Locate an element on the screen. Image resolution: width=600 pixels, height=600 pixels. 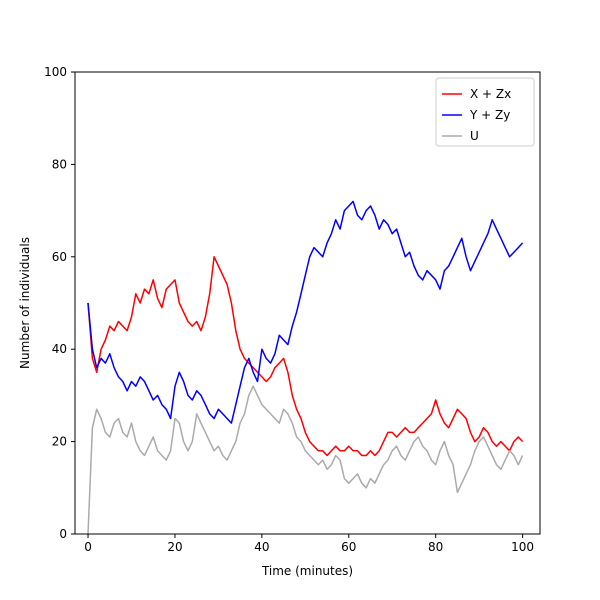
legend-label: Y + Zy is located at coordinates (489, 115).